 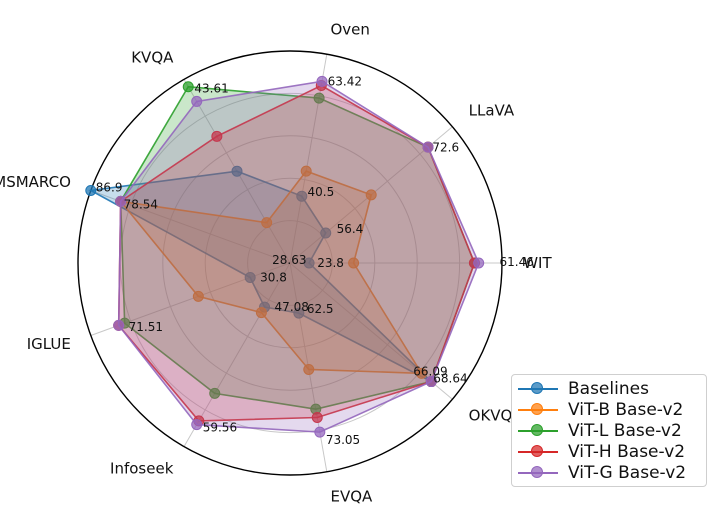 I want to click on point-vit-g-base-v2-evqa, so click(x=320, y=432).